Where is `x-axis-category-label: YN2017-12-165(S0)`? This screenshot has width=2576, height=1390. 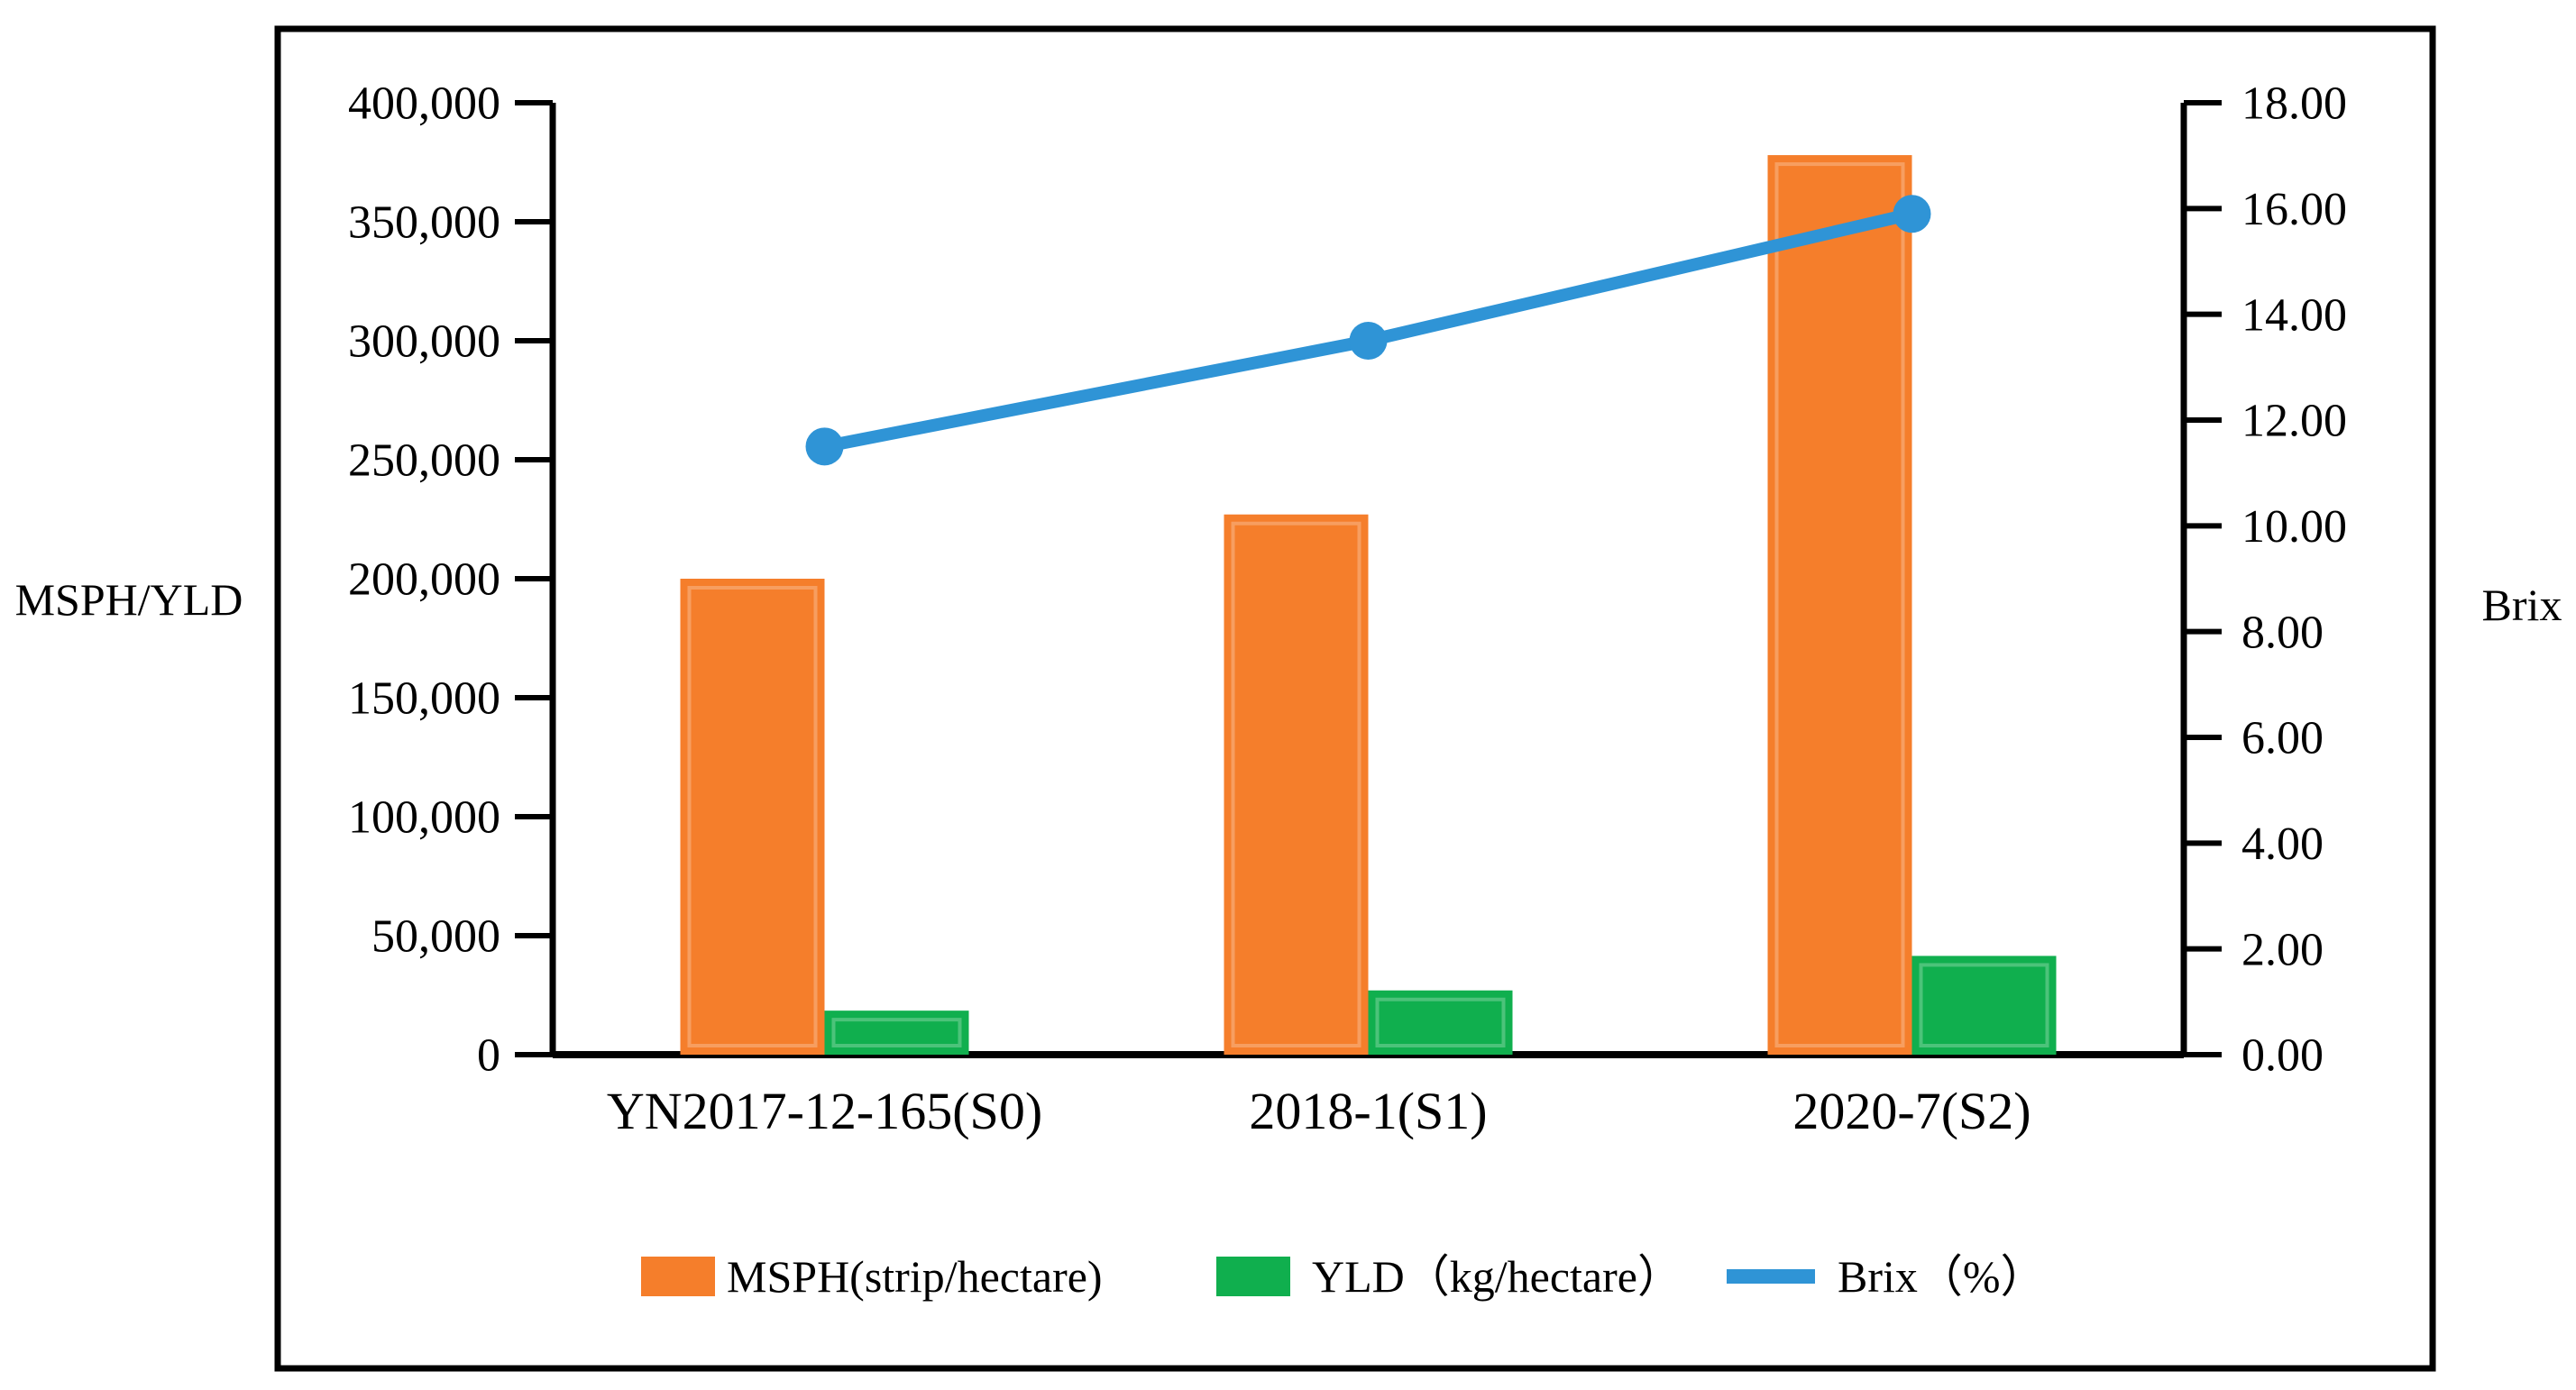 x-axis-category-label: YN2017-12-165(S0) is located at coordinates (824, 1111).